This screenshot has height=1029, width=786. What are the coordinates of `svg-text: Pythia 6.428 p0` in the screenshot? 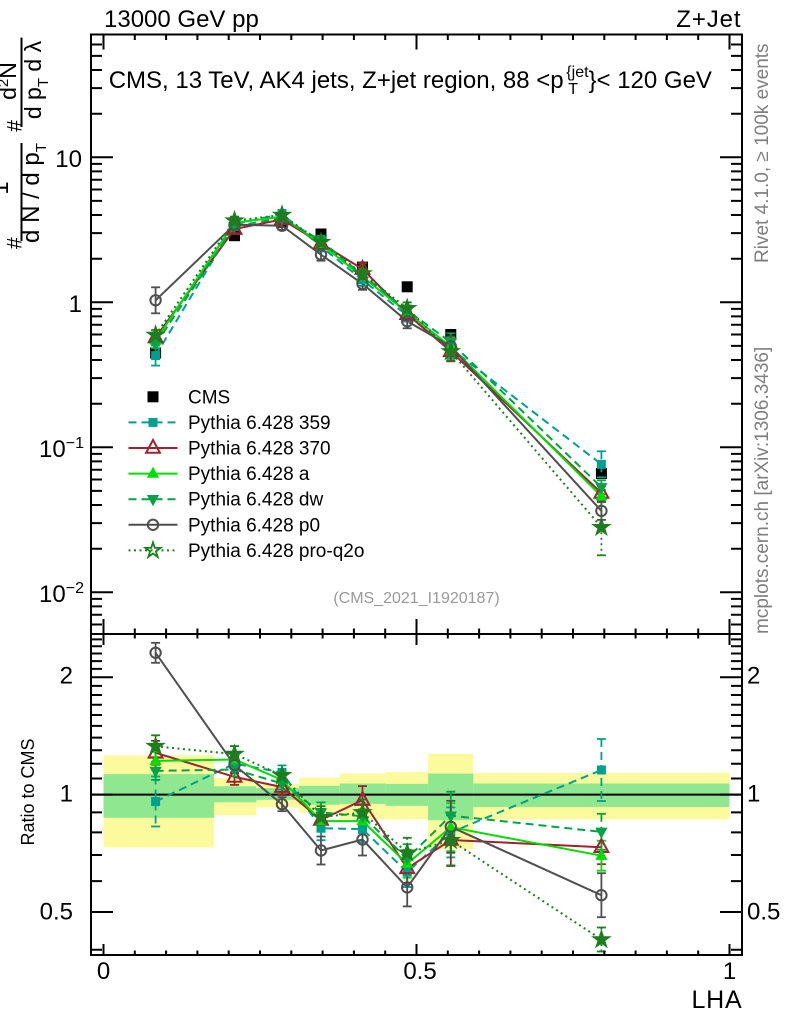 It's located at (254, 525).